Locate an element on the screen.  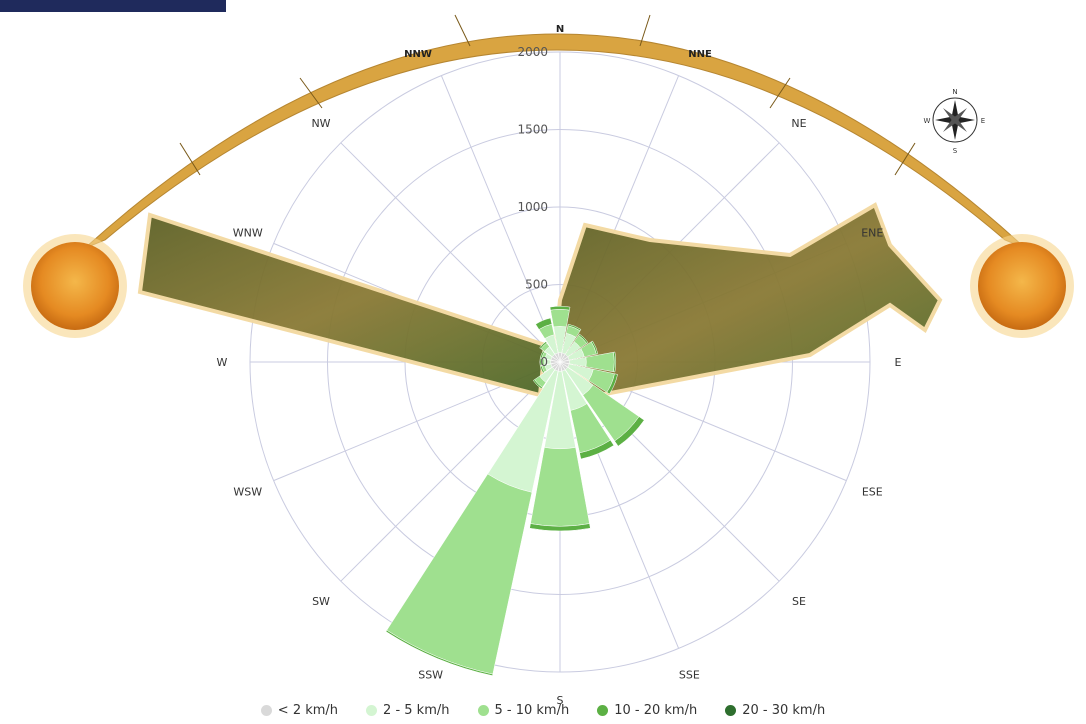
sun-path-label-n: N is located at coordinates (560, 29).